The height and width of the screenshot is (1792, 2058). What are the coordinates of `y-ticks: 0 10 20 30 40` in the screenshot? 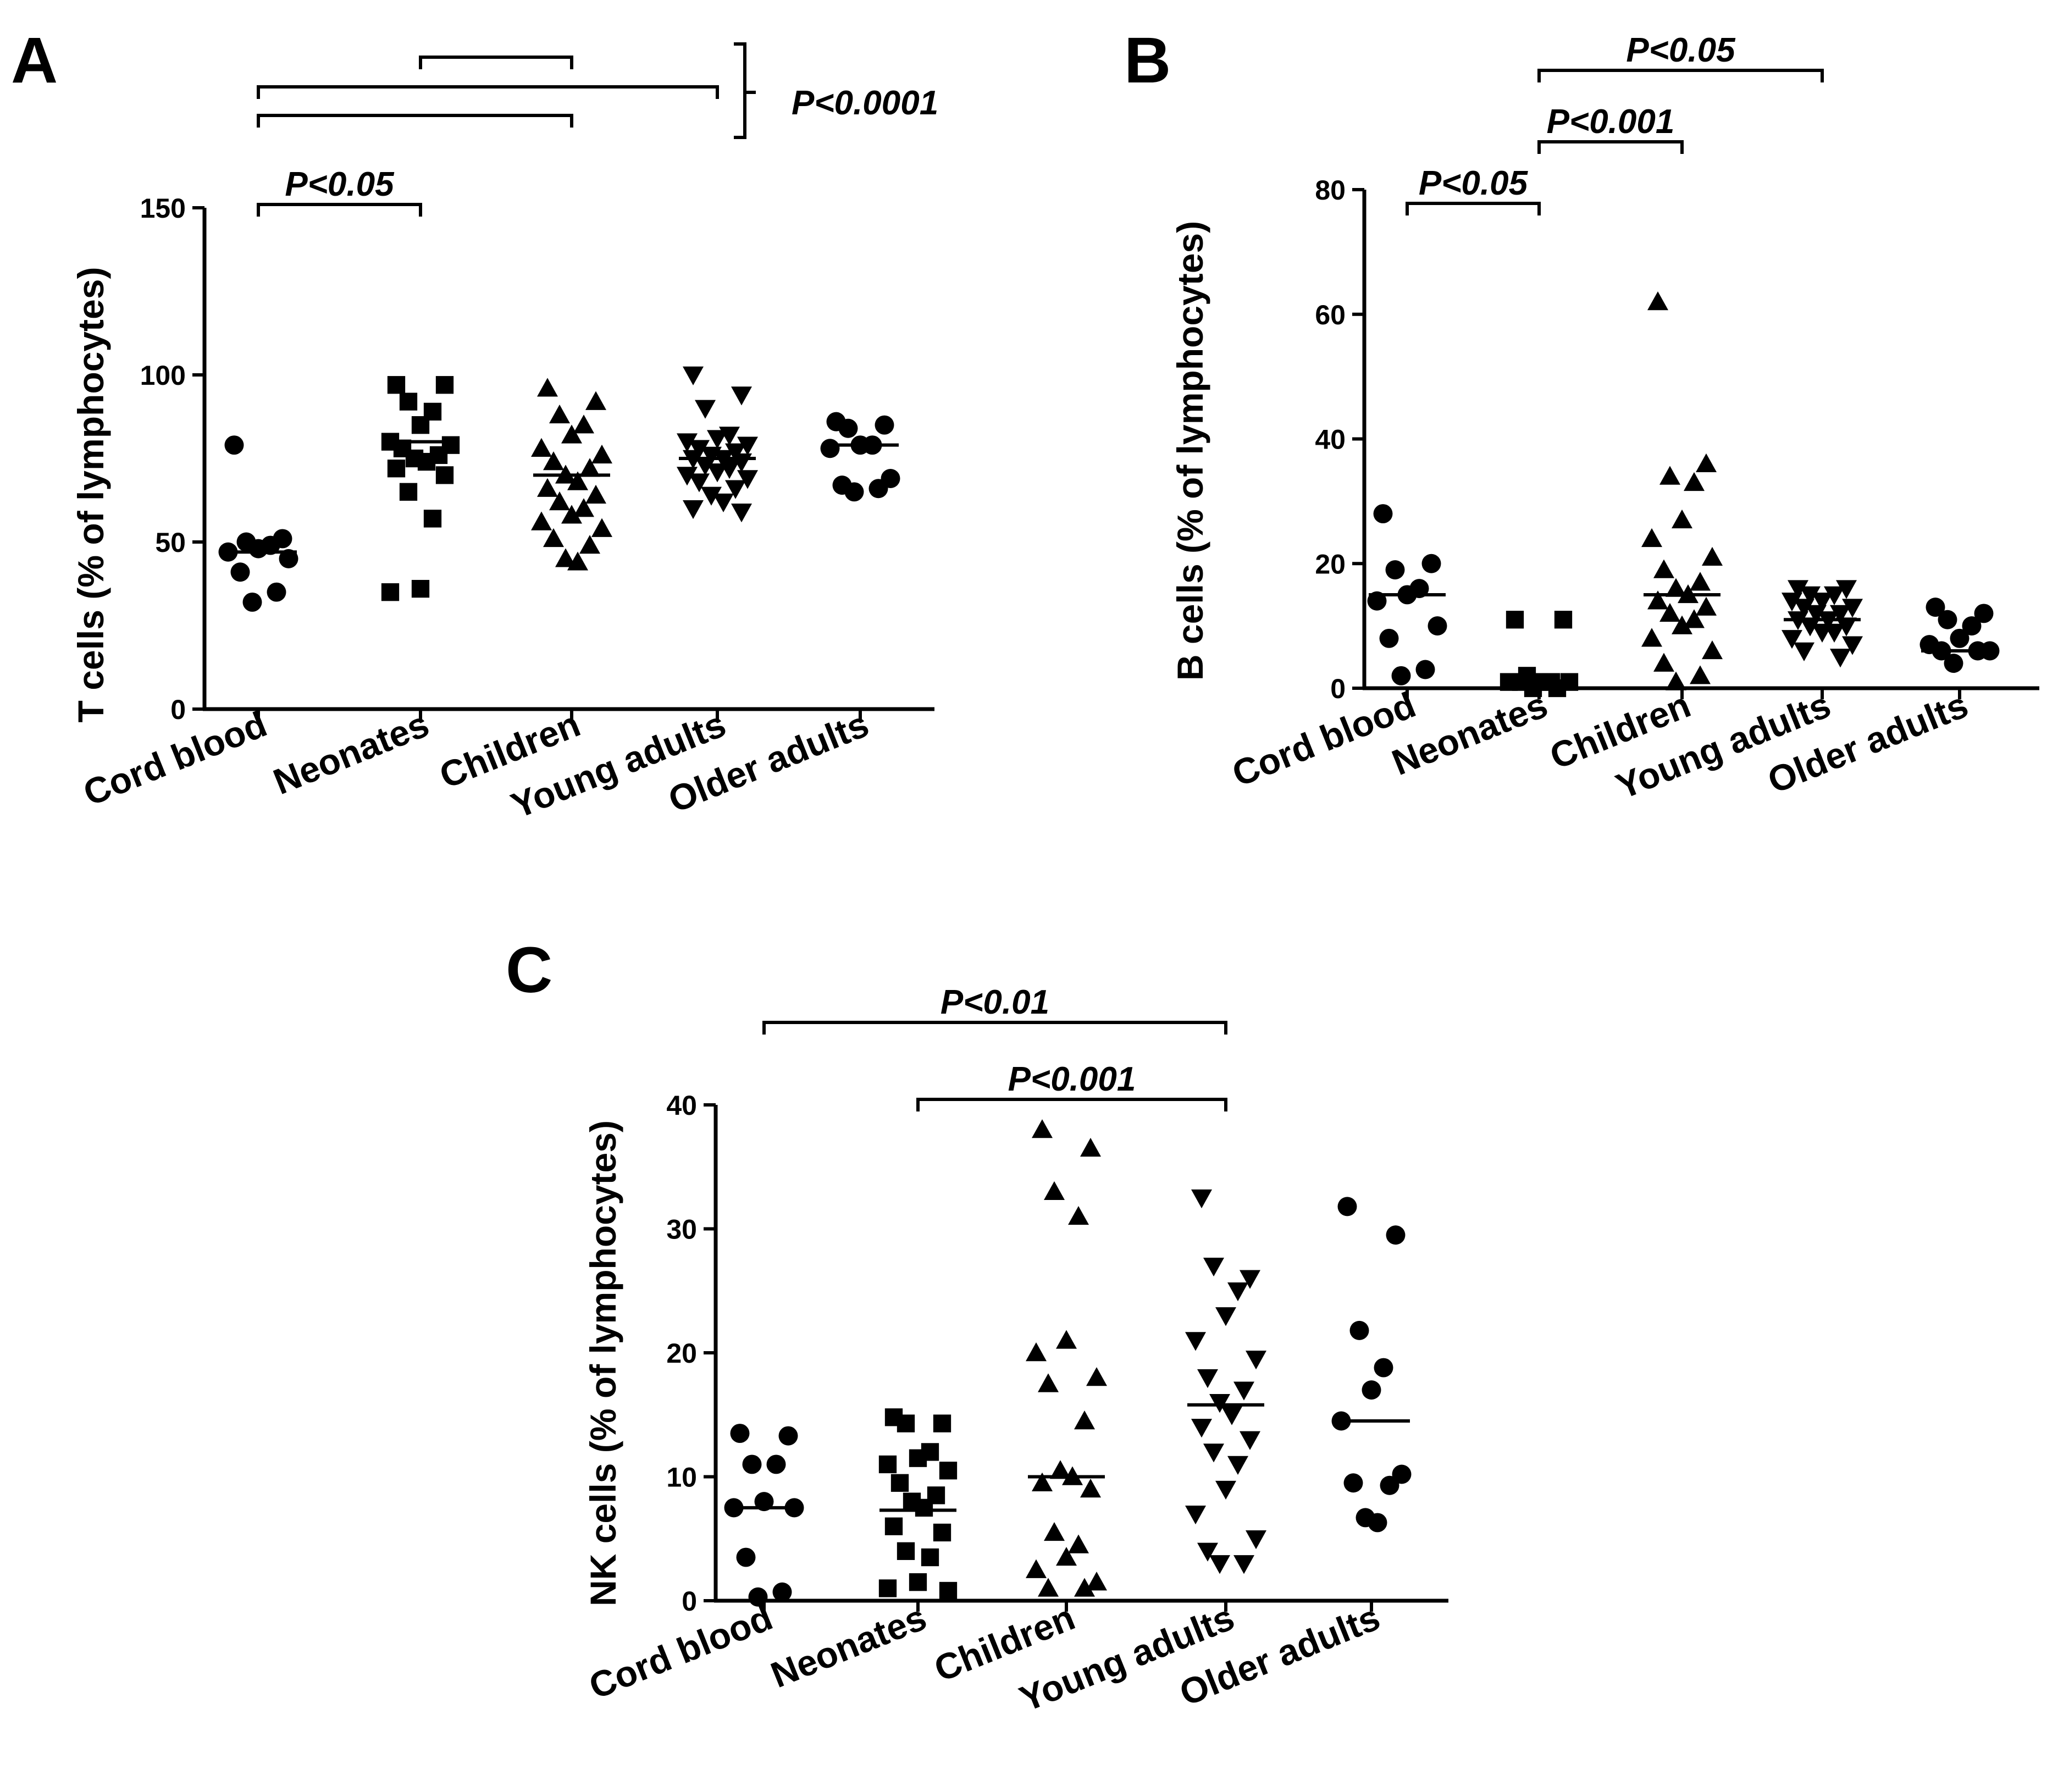 It's located at (691, 1353).